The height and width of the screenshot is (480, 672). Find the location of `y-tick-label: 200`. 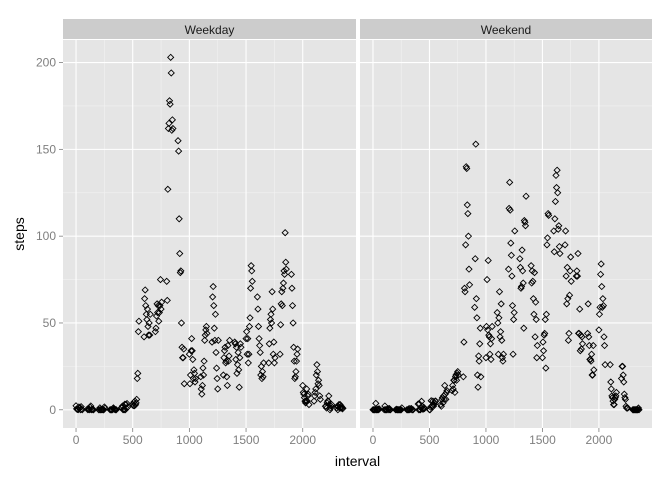

y-tick-label: 200 is located at coordinates (46, 63).